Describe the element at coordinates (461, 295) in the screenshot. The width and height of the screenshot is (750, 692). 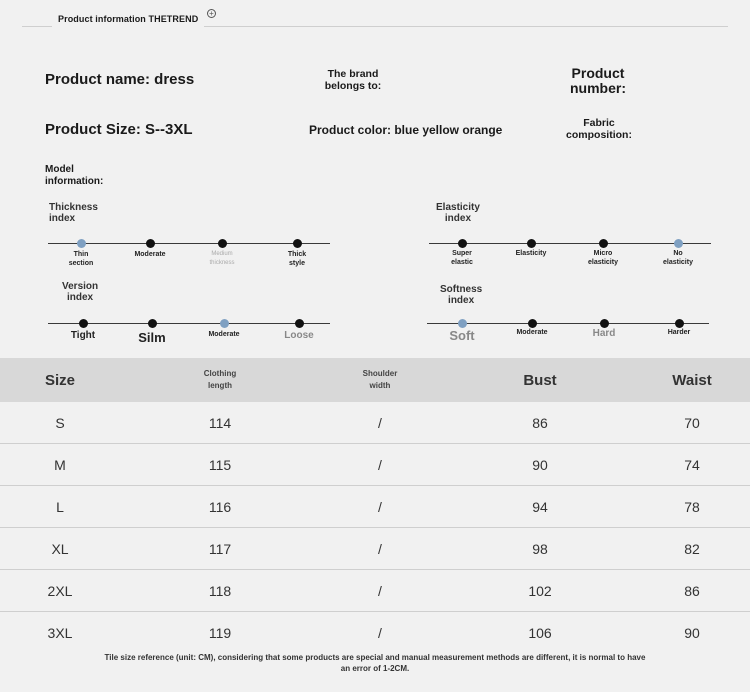
I see `softness-index-title: Softness index` at that location.